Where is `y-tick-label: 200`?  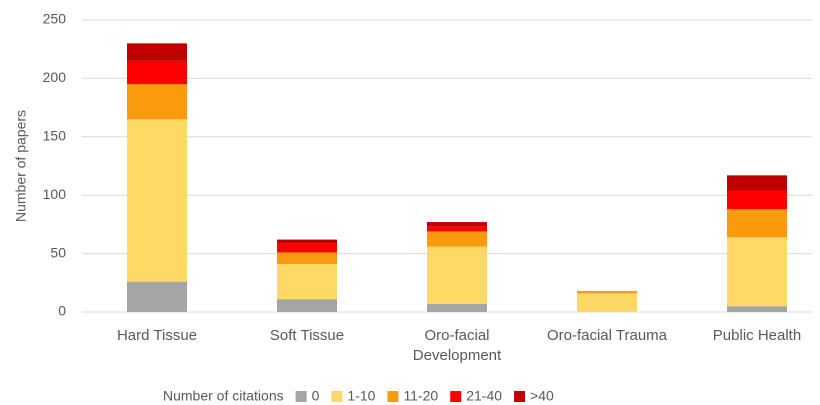
y-tick-label: 200 is located at coordinates (55, 77).